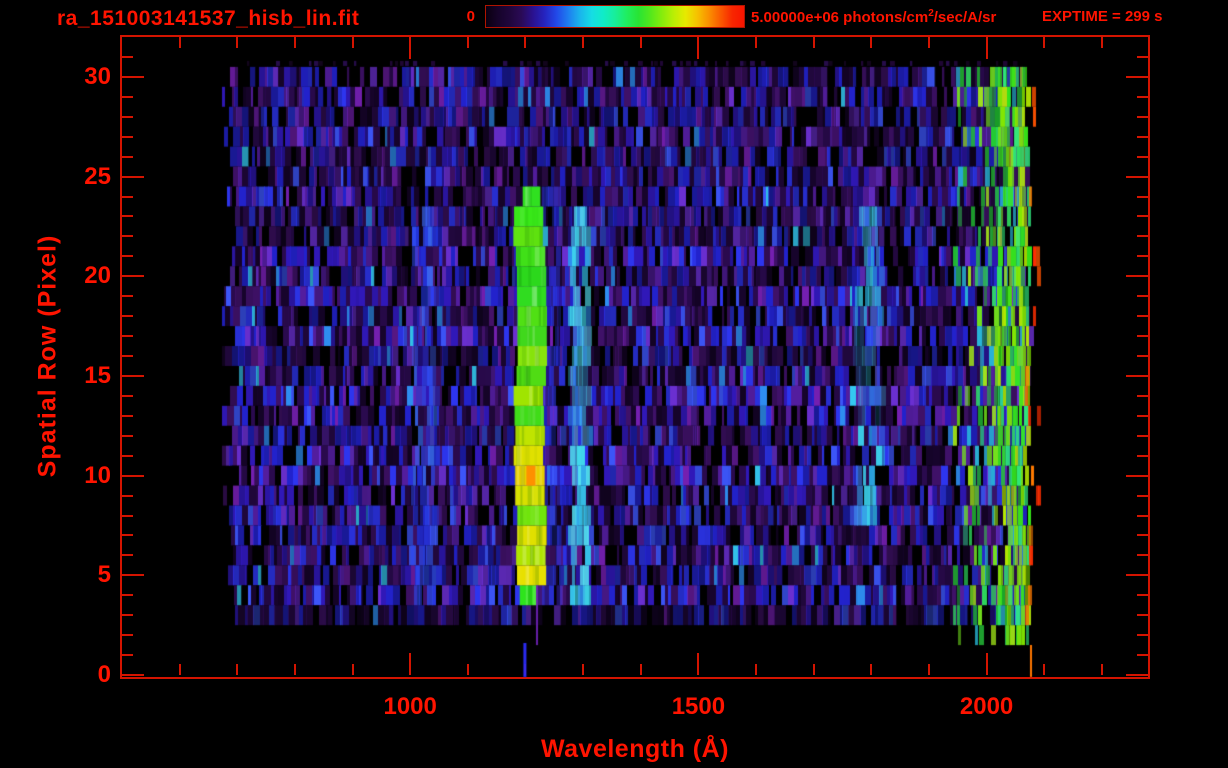 Image resolution: width=1228 pixels, height=768 pixels. I want to click on colorbar-min-label: 0, so click(470, 16).